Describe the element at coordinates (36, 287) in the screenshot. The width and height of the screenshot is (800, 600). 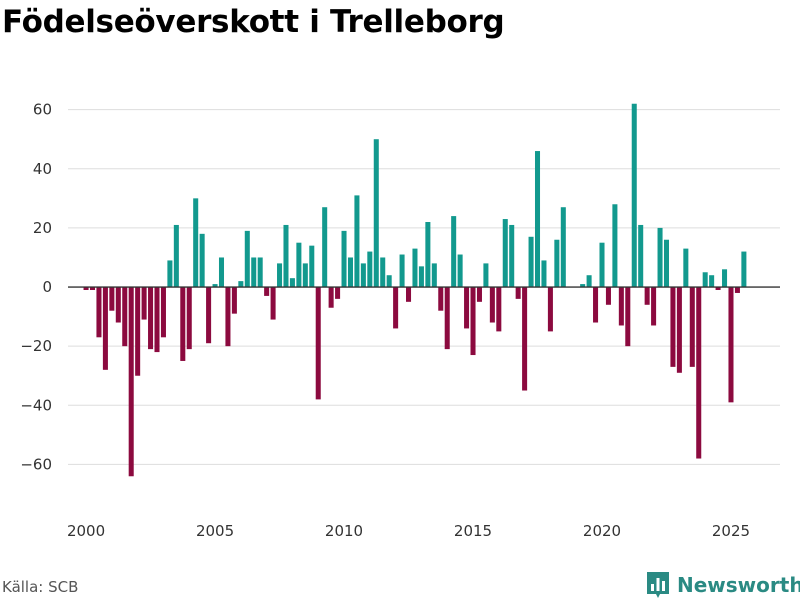
I see `y-axis-labels: 60 40 20 0 −20 −40 −60` at that location.